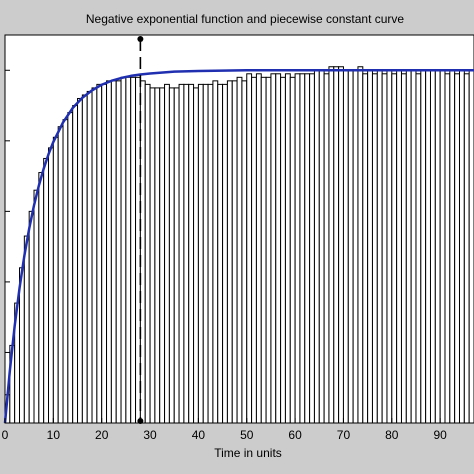  Describe the element at coordinates (199, 435) in the screenshot. I see `x-tick-label: 40` at that location.